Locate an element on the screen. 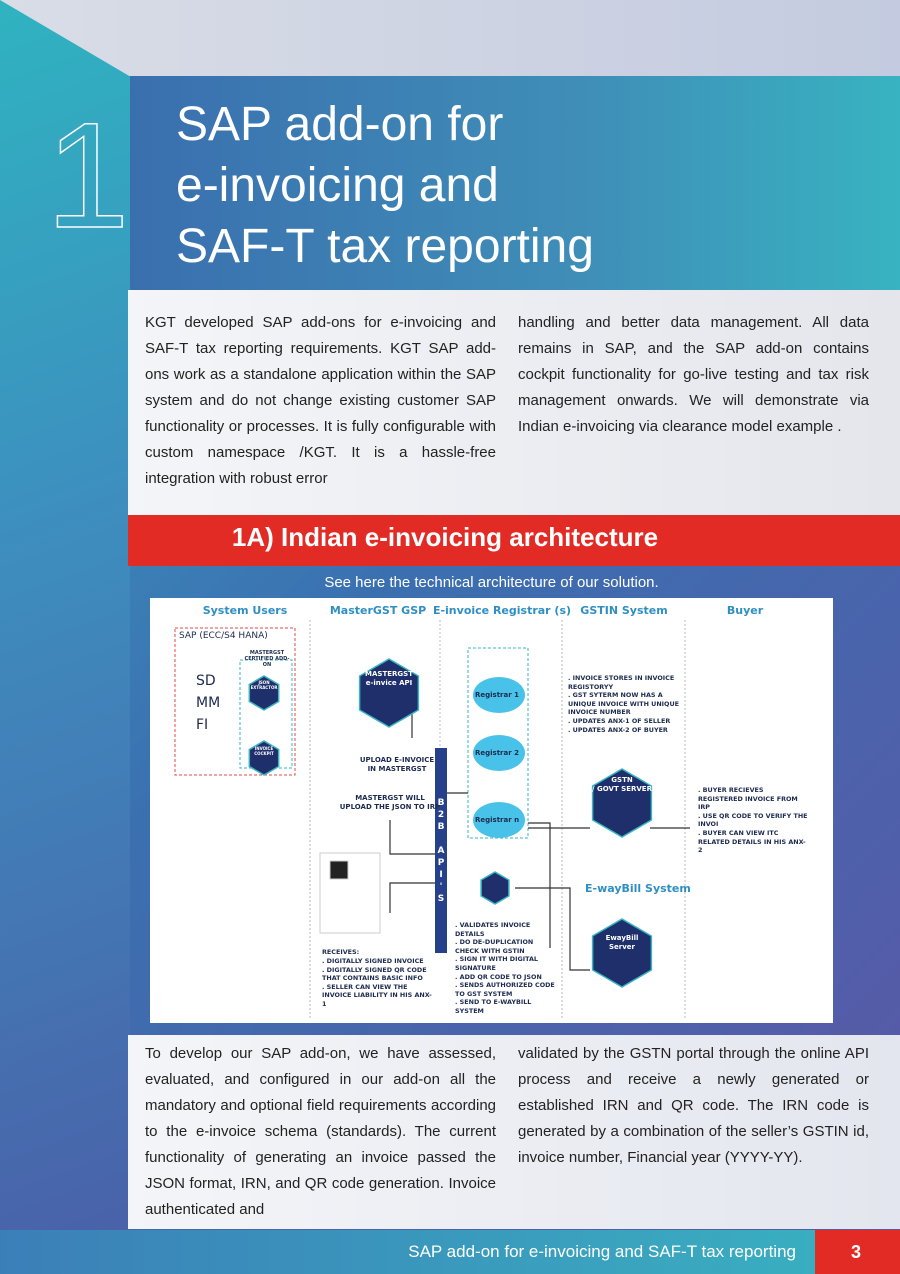  gstn-hex is located at coordinates (622, 803).